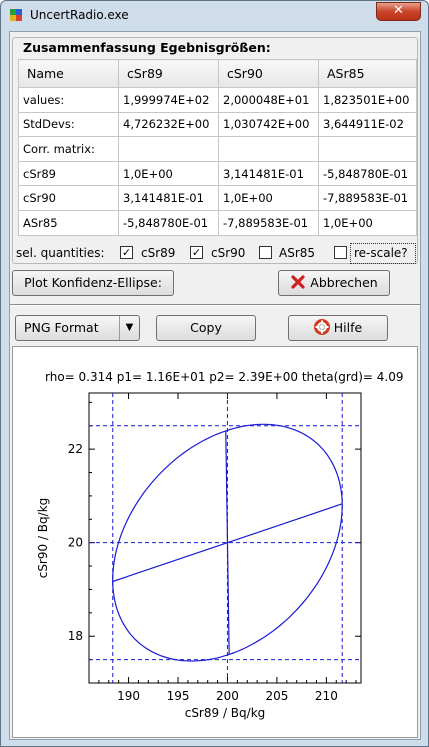 This screenshot has height=747, width=429. I want to click on table-cell: cSr89, so click(68, 173).